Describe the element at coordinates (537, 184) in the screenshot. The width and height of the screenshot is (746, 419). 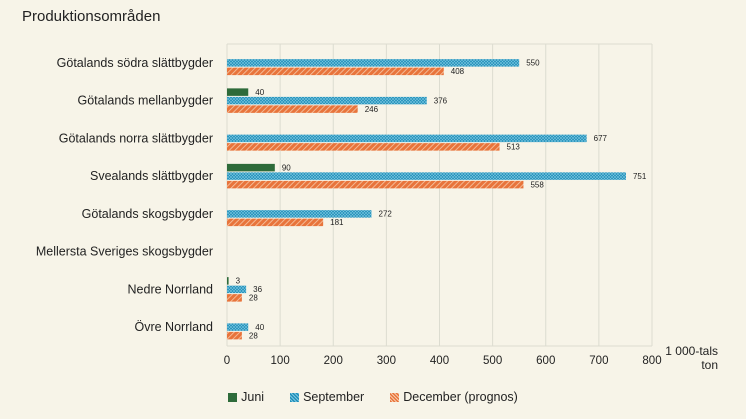
I see `data-label: 558` at that location.